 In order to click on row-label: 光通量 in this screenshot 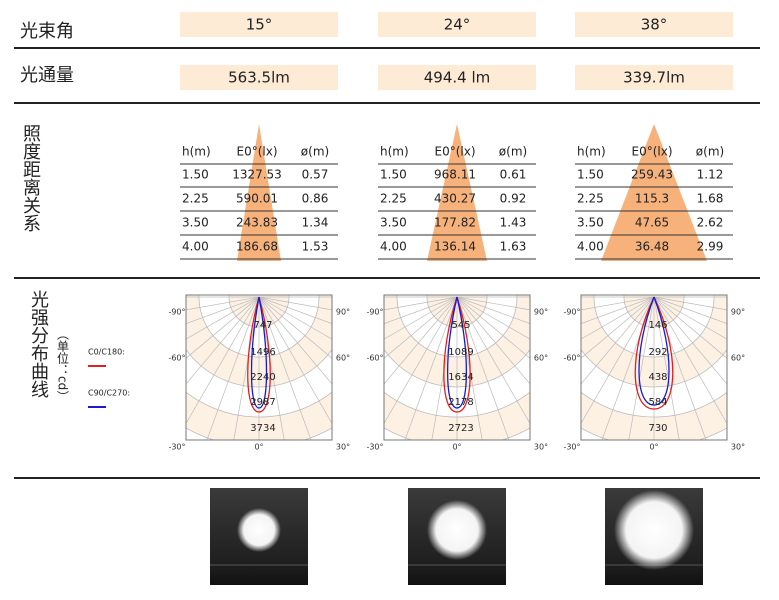, I will do `click(47, 75)`.